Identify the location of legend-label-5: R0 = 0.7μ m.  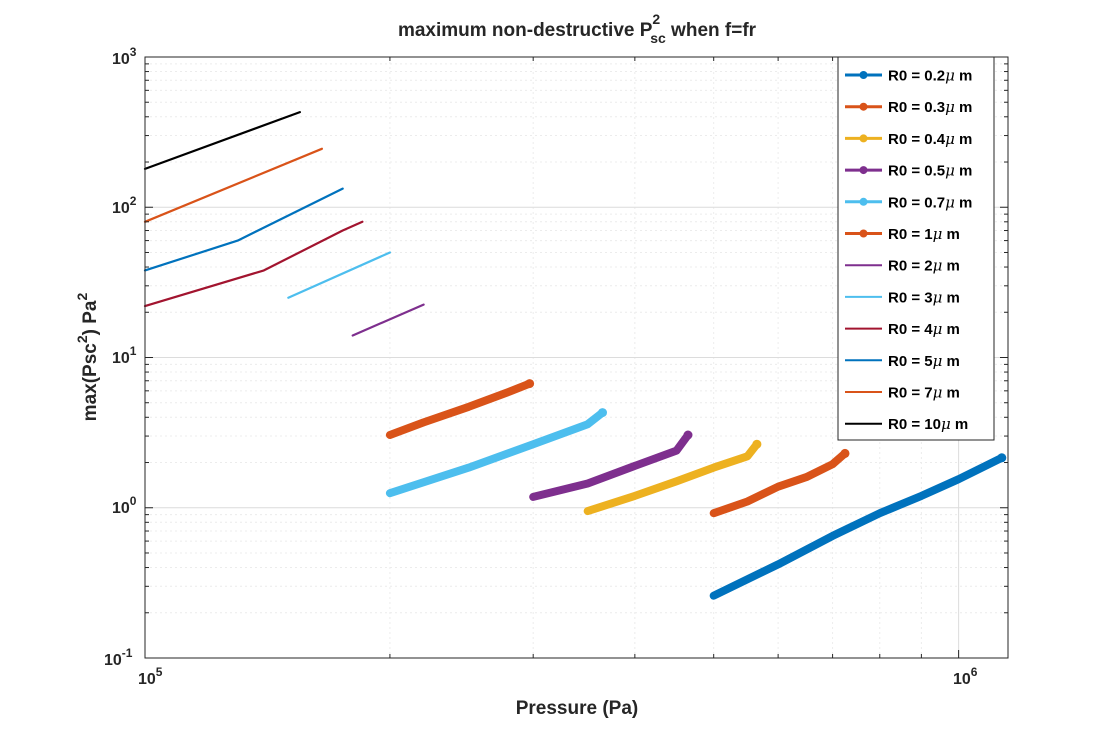
(930, 202).